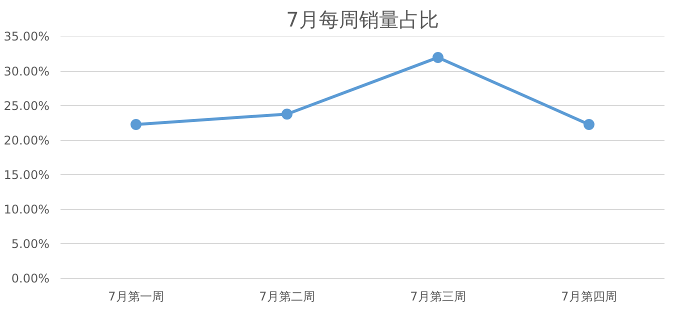 The width and height of the screenshot is (698, 310). What do you see at coordinates (30, 279) in the screenshot?
I see `y-tick-label: 0.00%` at bounding box center [30, 279].